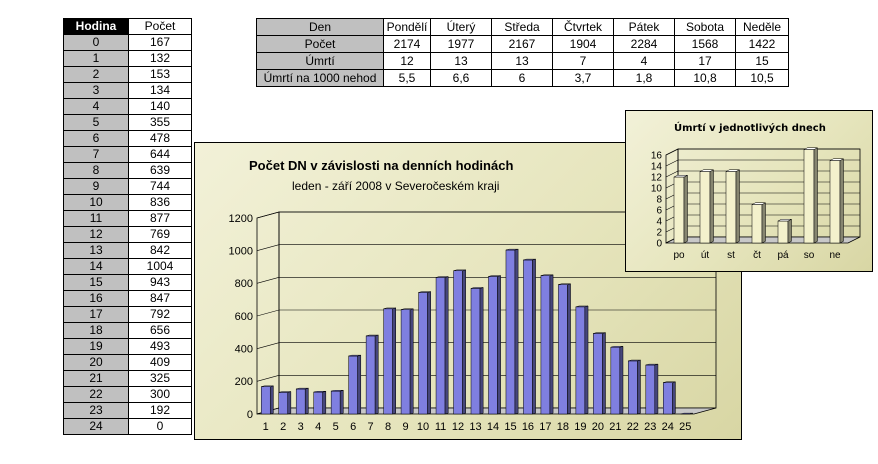 The height and width of the screenshot is (464, 878). I want to click on count-cell: 167, so click(160, 42).